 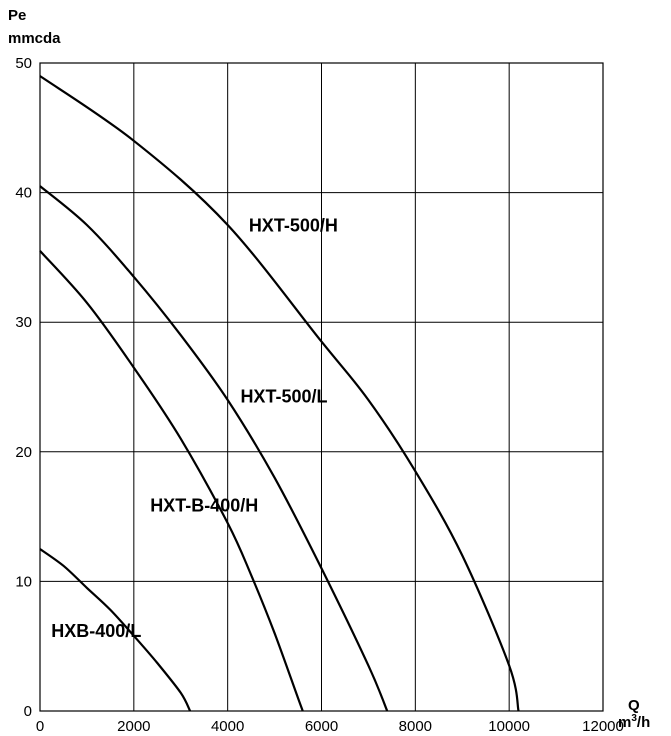 What do you see at coordinates (509, 726) in the screenshot?
I see `x-tick-label: 10000` at bounding box center [509, 726].